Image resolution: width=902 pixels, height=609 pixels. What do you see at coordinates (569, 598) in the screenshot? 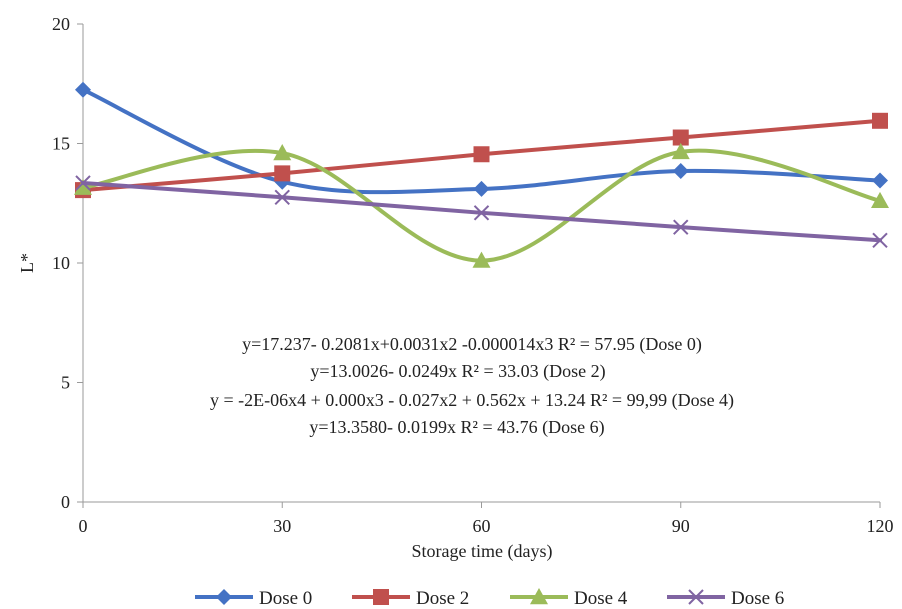
I see `legend-item-3: Dose 4` at bounding box center [569, 598].